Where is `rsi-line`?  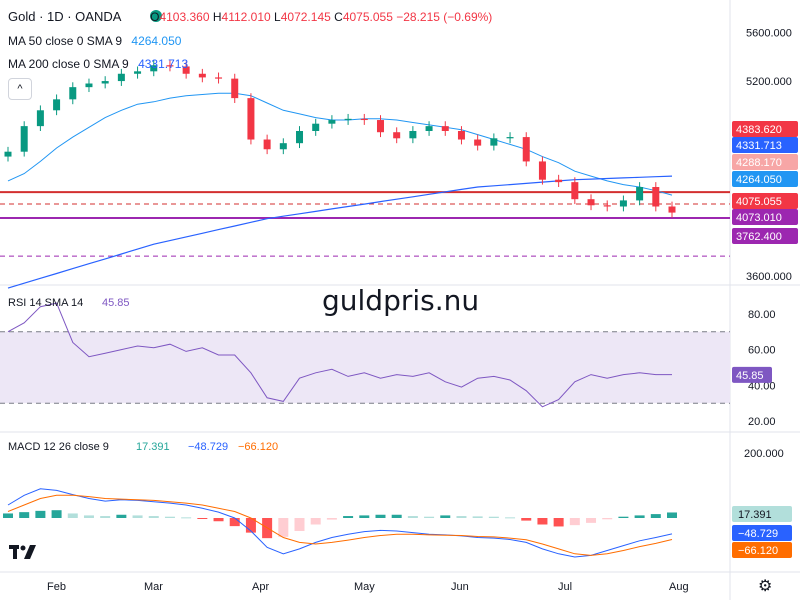
rsi-line is located at coordinates (339, 355).